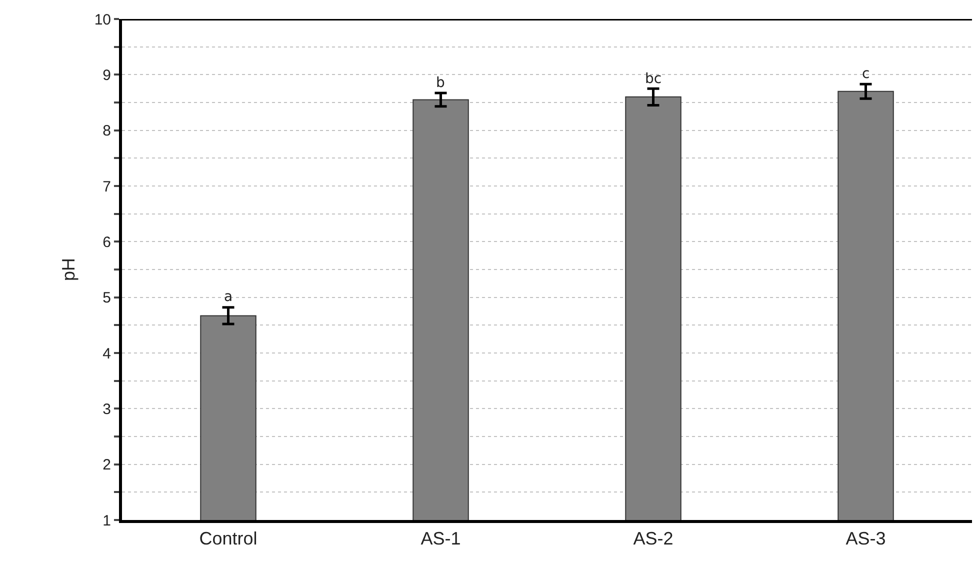 The image size is (976, 572). I want to click on y-tick-label: 1, so click(106, 521).